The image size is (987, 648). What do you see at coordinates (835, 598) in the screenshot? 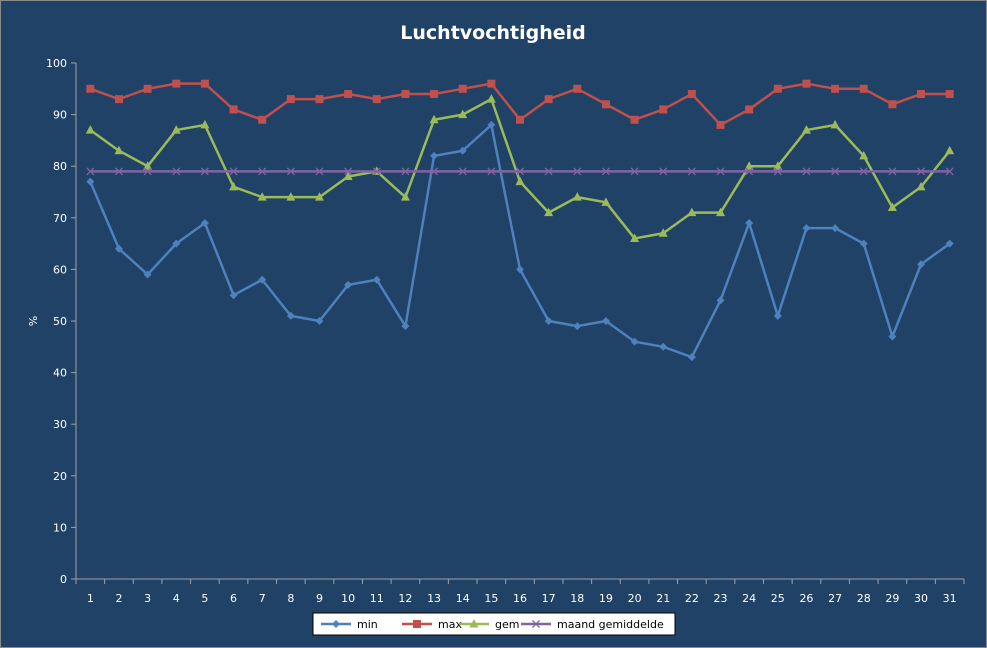
I see `x-tick-label: 27` at bounding box center [835, 598].